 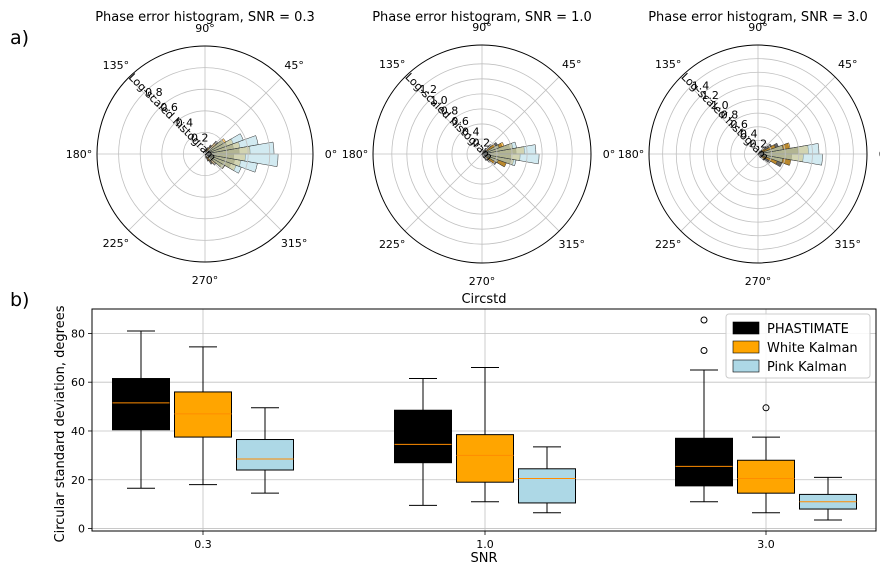 What do you see at coordinates (205, 17) in the screenshot?
I see `chart-title: Phase error histogram, SNR = 0.3` at bounding box center [205, 17].